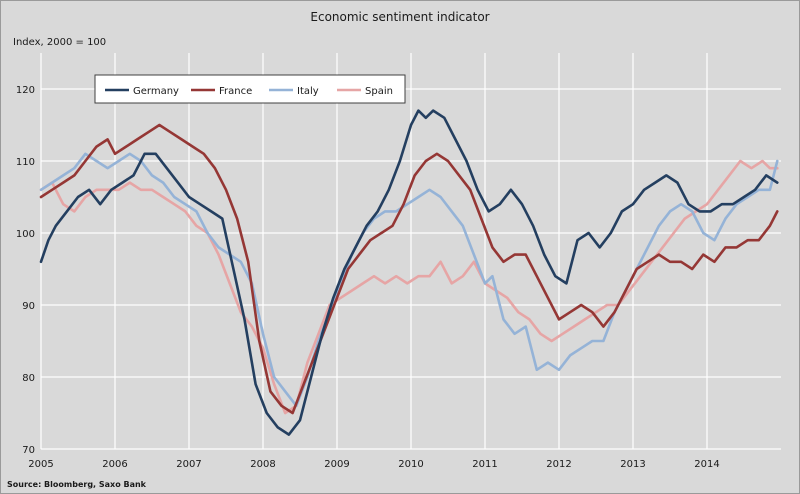  Describe the element at coordinates (77, 484) in the screenshot. I see `source-note: Source: Bloomberg, Saxo Bank` at that location.